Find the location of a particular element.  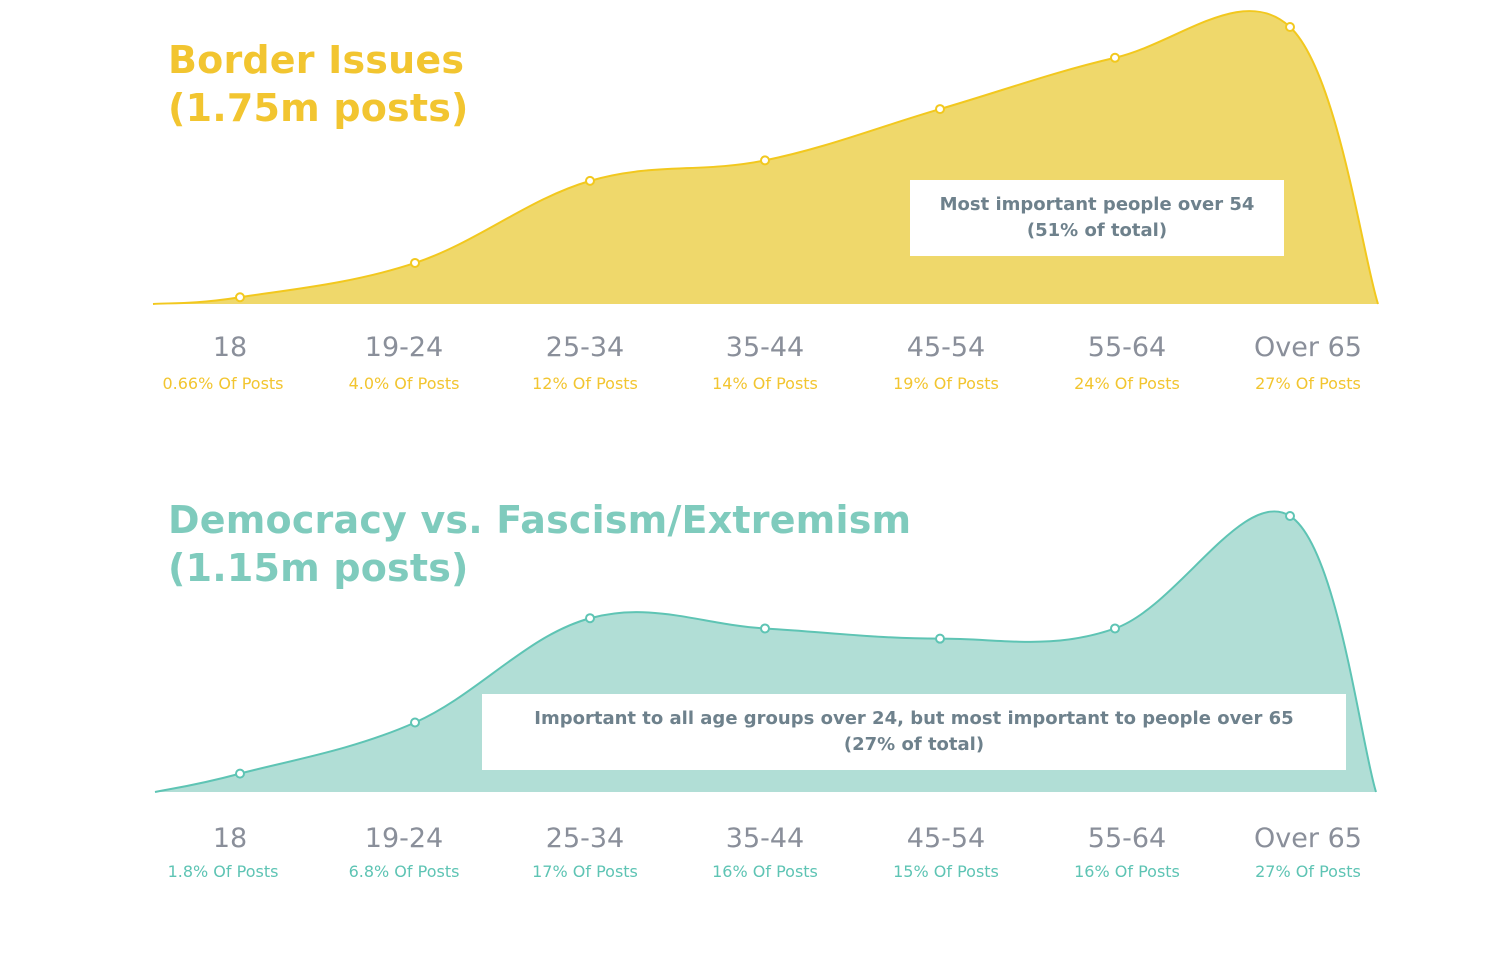

chart-title-text: Democracy vs. Fascism/Extremism is located at coordinates (540, 520).